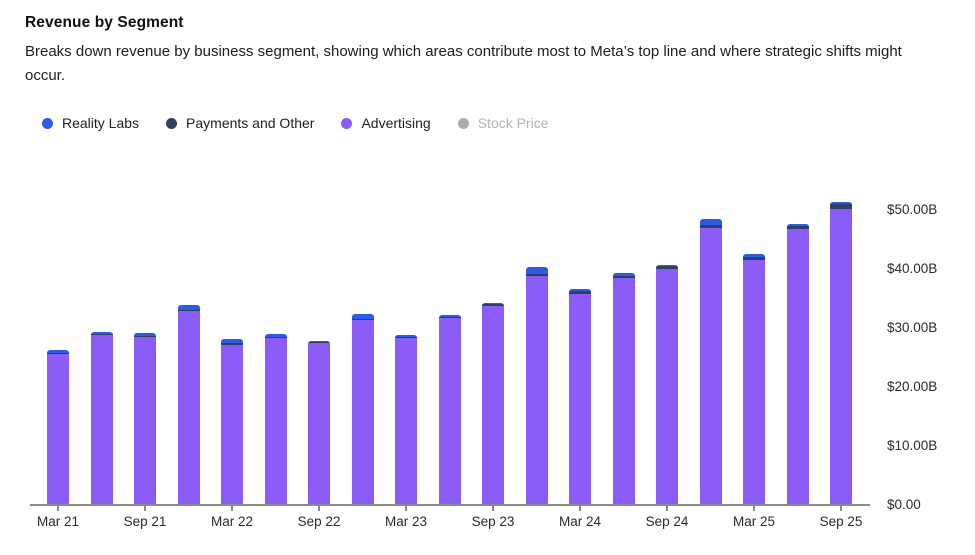  I want to click on y-axis-label-10-00b: $10.00B, so click(912, 445).